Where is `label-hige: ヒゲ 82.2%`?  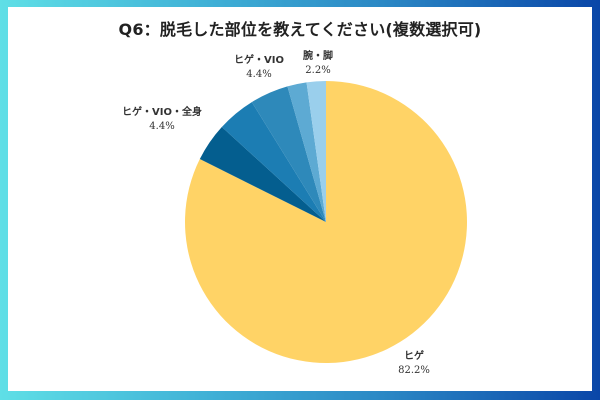 label-hige: ヒゲ 82.2% is located at coordinates (414, 363).